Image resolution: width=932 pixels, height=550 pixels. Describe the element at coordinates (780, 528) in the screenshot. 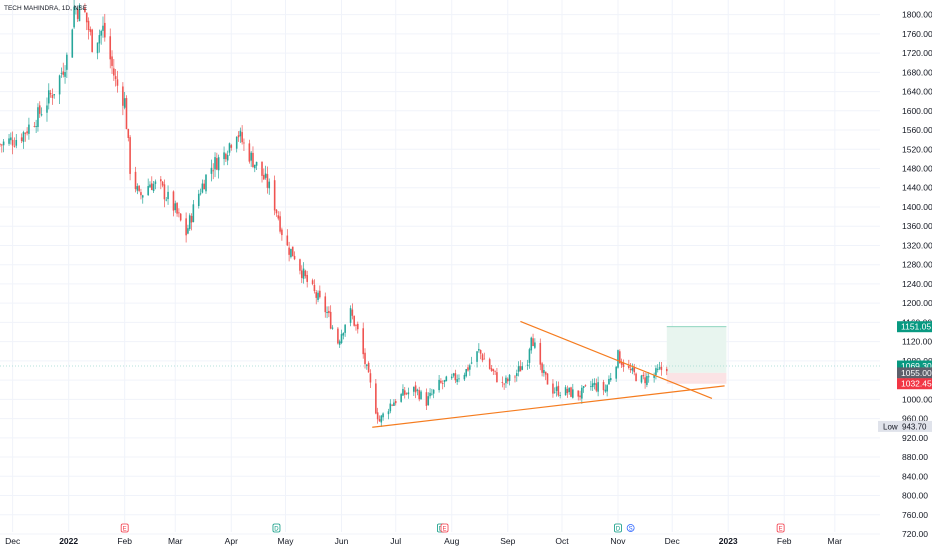

I see `event-marker-earnings` at that location.